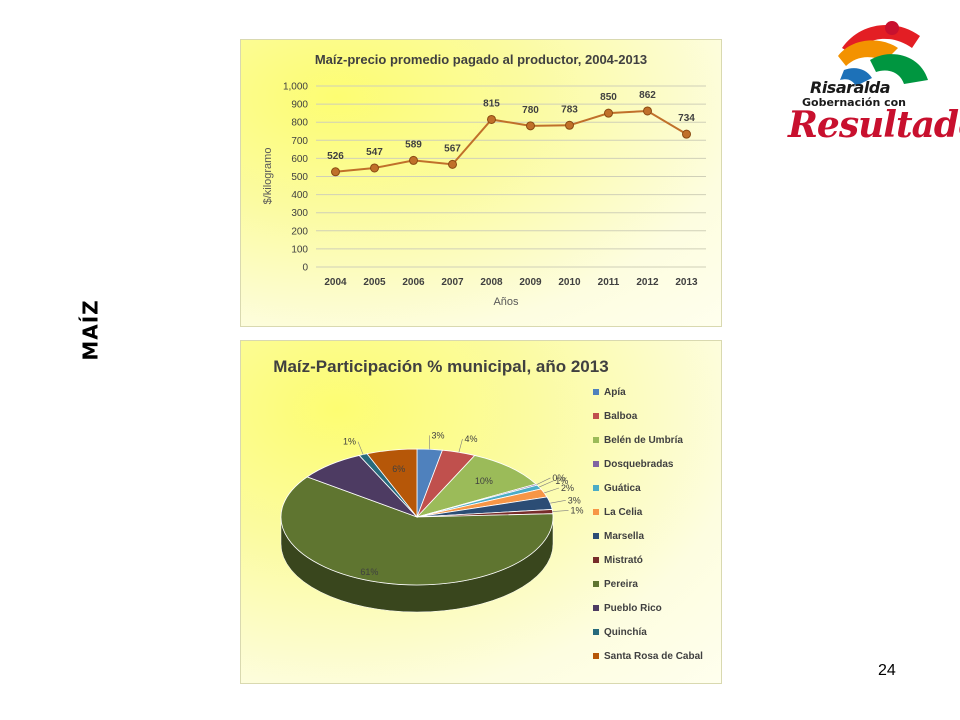  What do you see at coordinates (647, 282) in the screenshot?
I see `x-tick-label: 2012` at bounding box center [647, 282].